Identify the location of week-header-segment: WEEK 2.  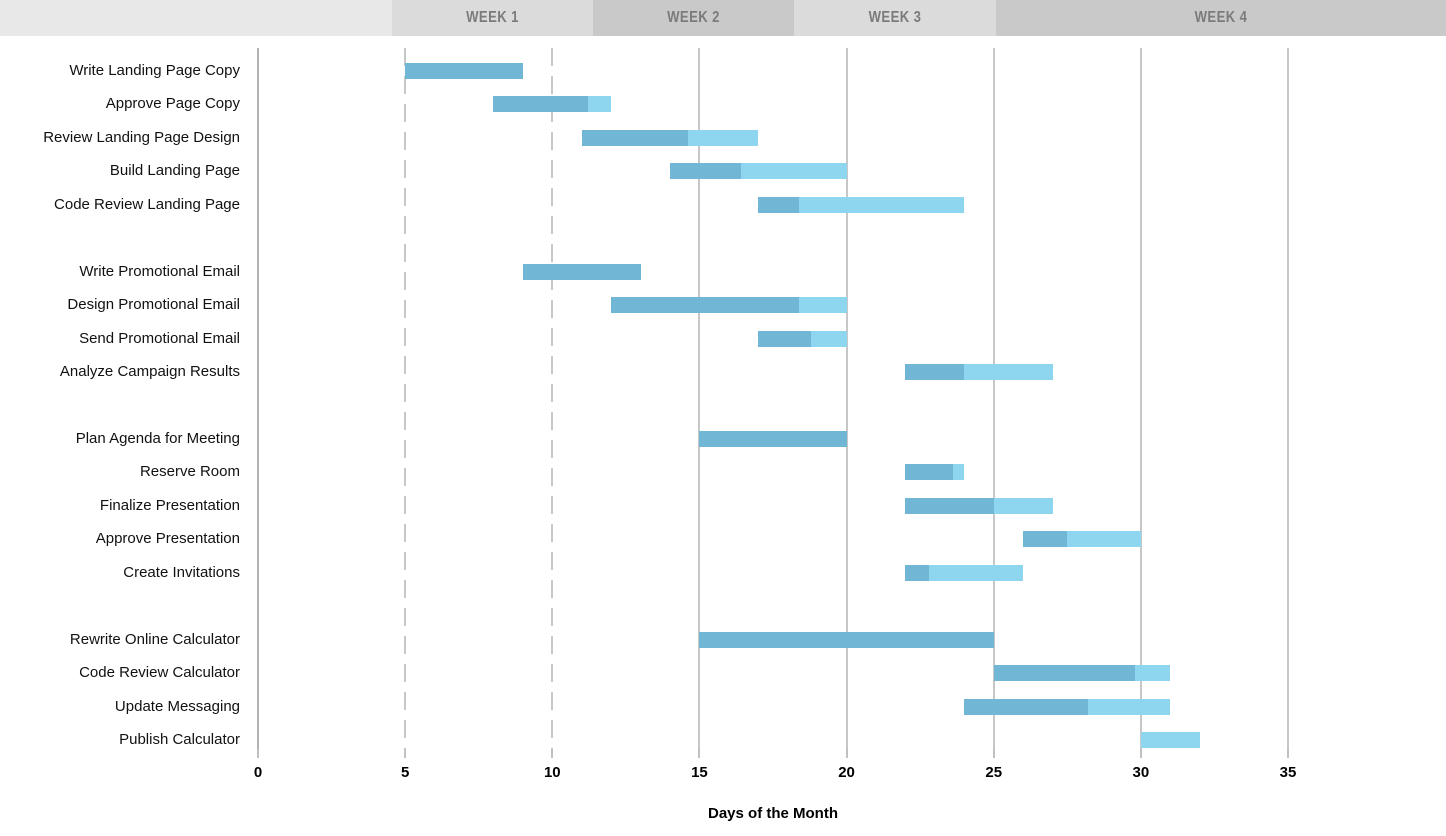
(693, 18).